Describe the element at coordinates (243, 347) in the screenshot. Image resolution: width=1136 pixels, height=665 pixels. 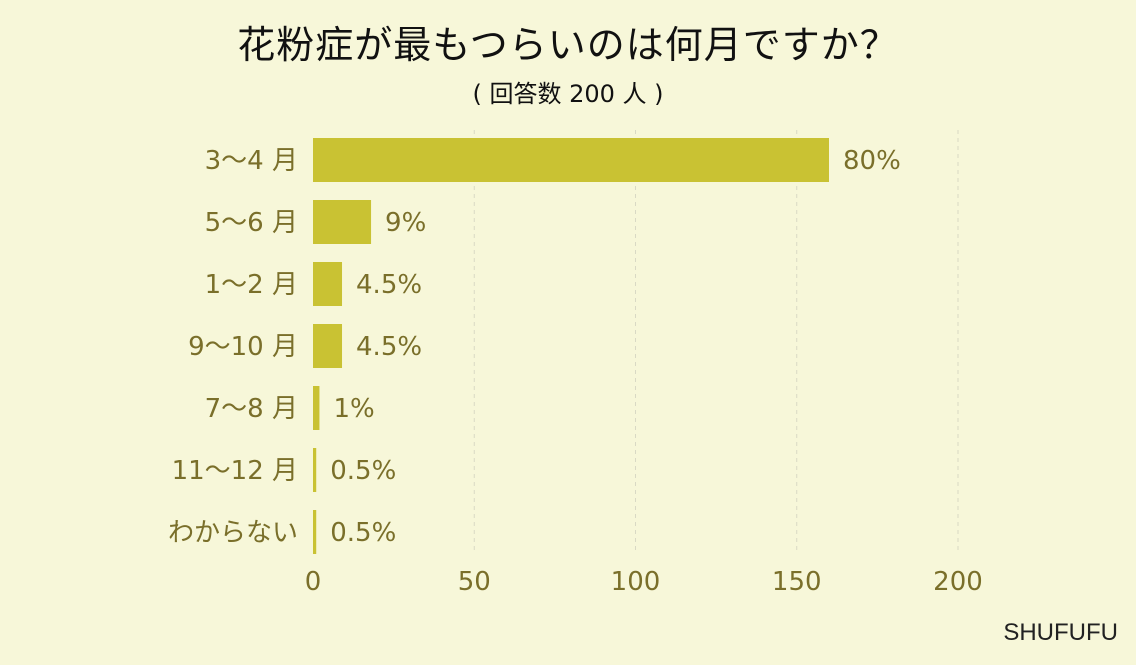
I see `category-label: 9〜10 月` at that location.